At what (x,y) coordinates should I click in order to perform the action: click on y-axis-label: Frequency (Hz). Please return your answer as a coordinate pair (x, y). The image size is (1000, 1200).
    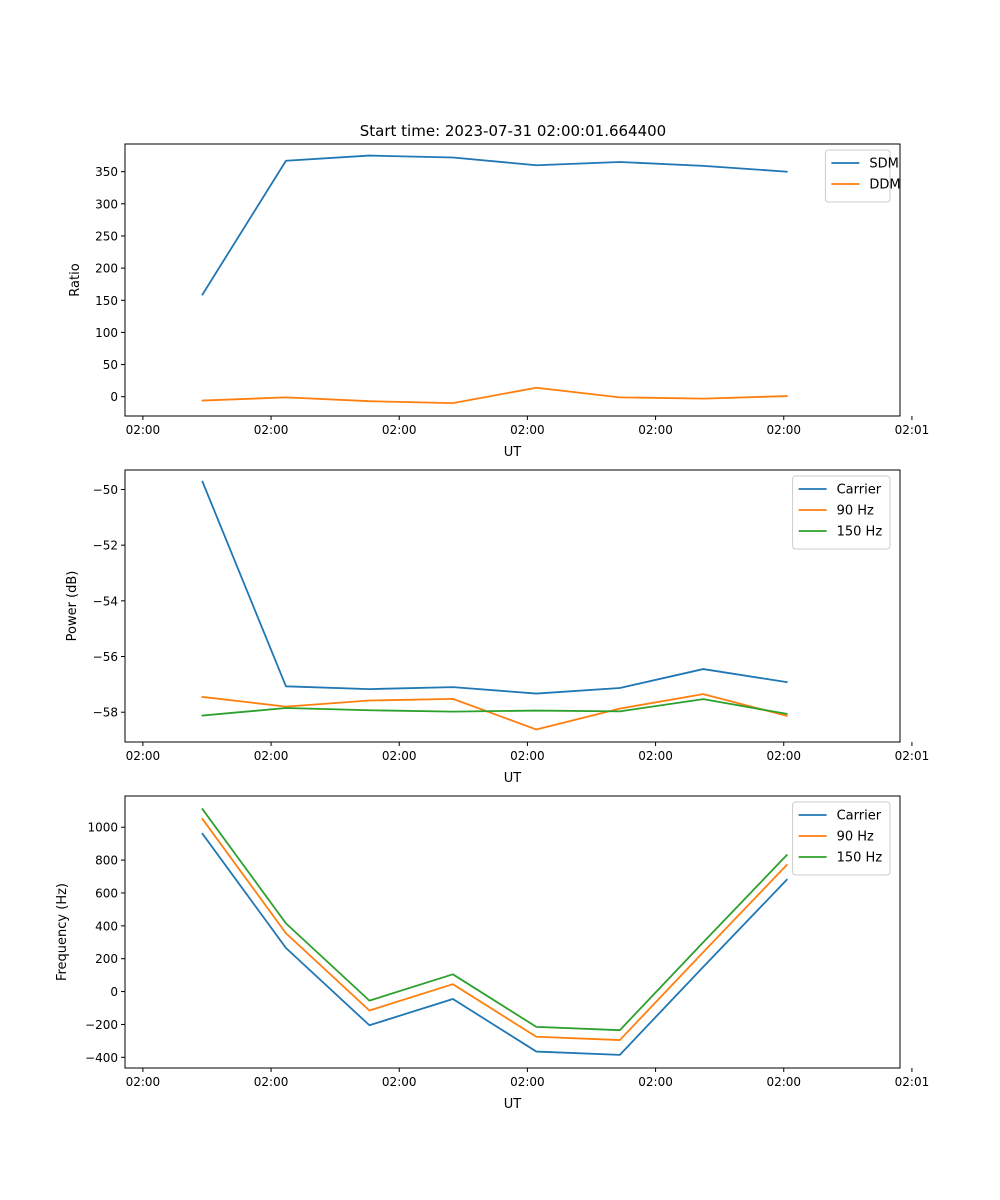
    Looking at the image, I should click on (62, 932).